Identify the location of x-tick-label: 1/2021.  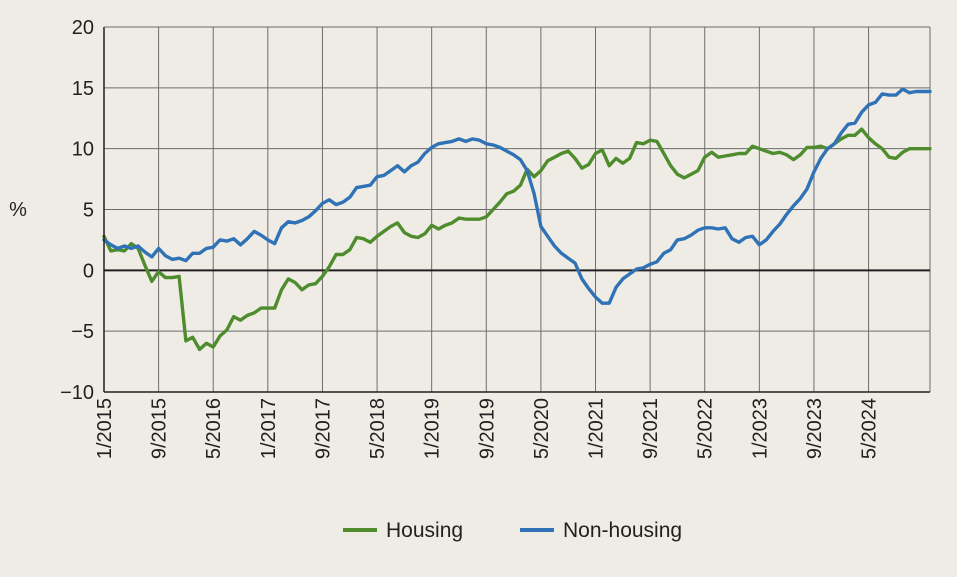
(597, 428).